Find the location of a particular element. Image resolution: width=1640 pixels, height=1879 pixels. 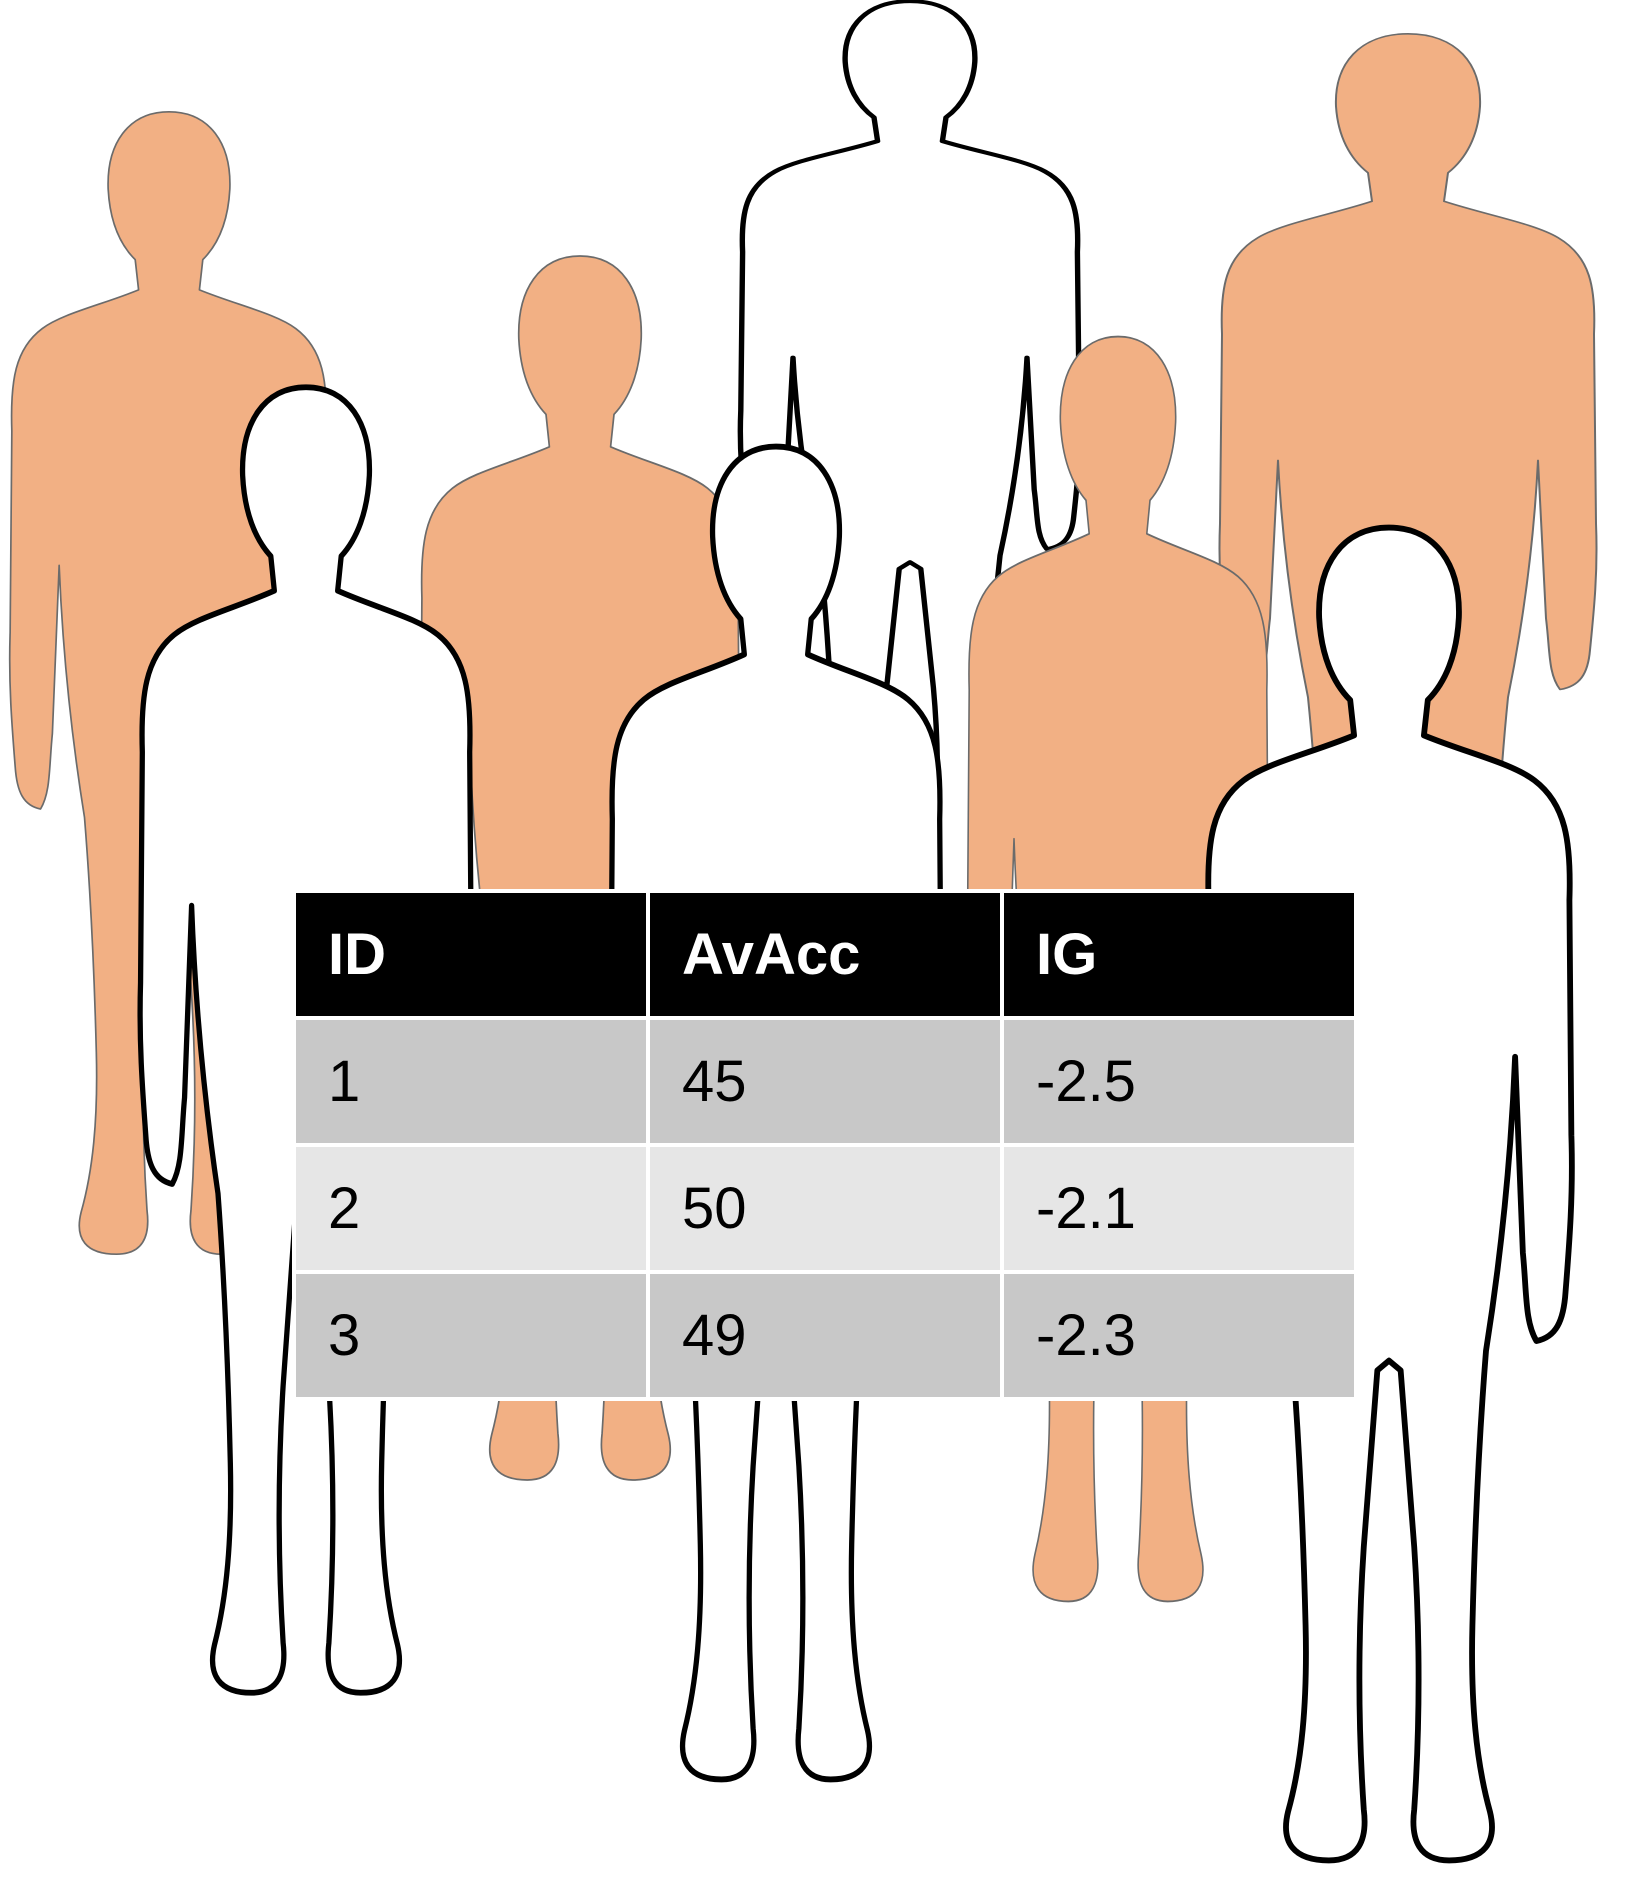

cell-ig: -2.1 is located at coordinates (1179, 1208).